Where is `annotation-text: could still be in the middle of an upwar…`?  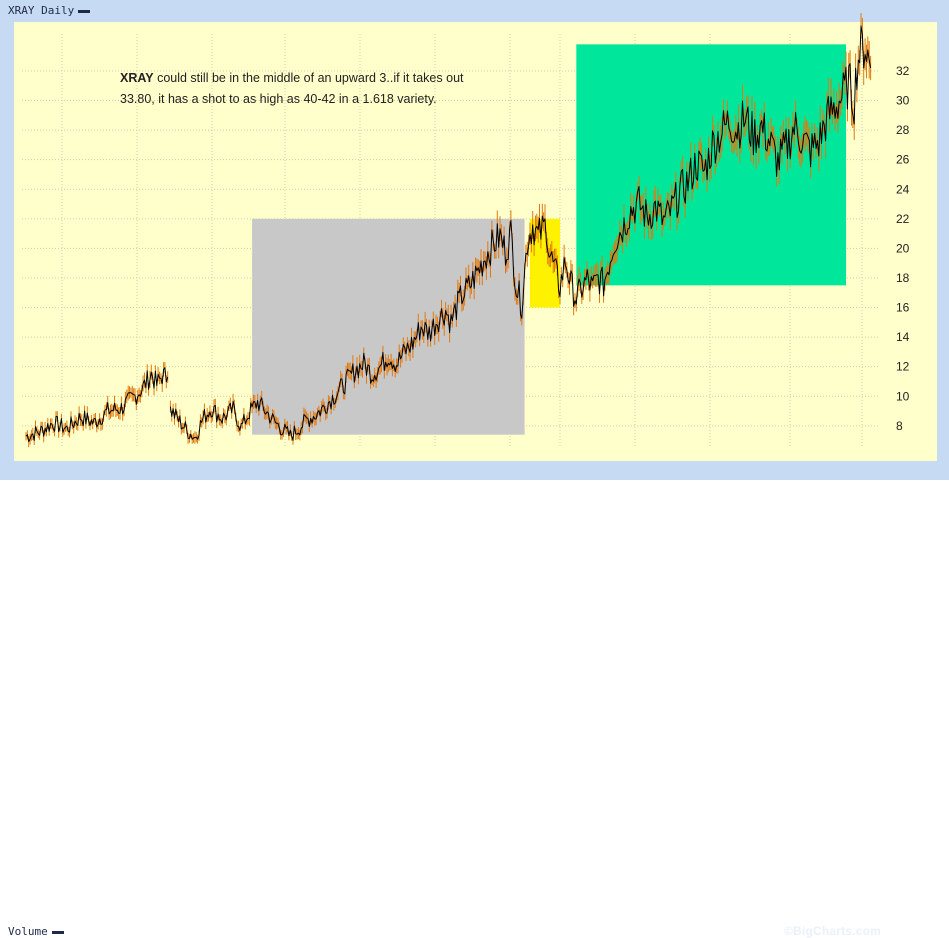
annotation-text: could still be in the middle of an upwar… is located at coordinates (292, 88).